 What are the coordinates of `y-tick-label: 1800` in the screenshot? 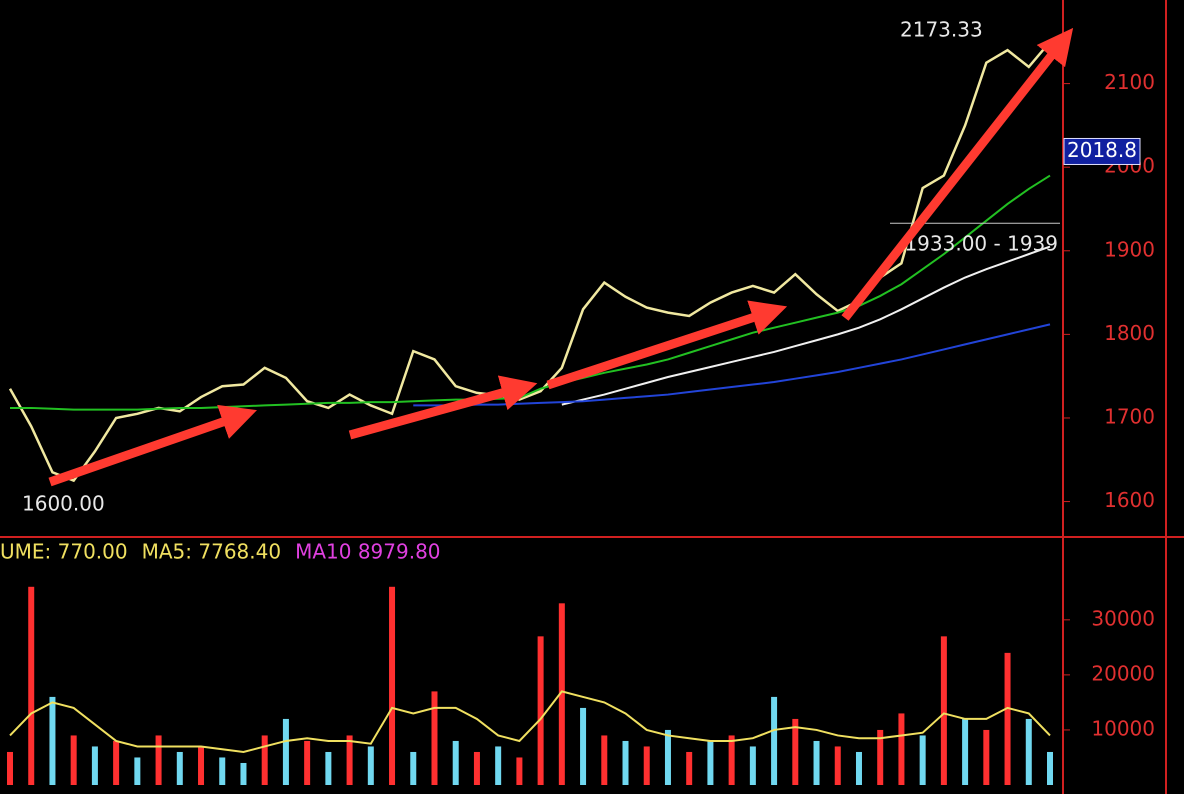 It's located at (1129, 333).